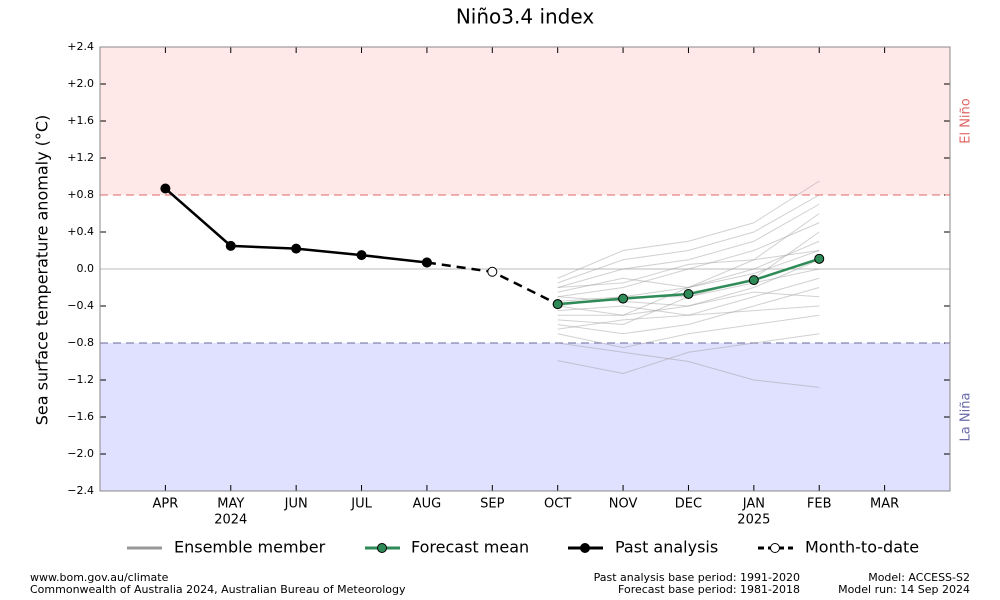  What do you see at coordinates (966, 121) in the screenshot?
I see `el-nino-label: El Niño` at bounding box center [966, 121].